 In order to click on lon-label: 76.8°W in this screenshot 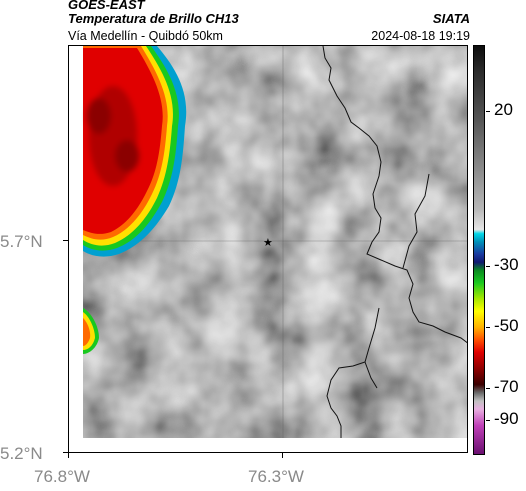, I will do `click(62, 476)`.